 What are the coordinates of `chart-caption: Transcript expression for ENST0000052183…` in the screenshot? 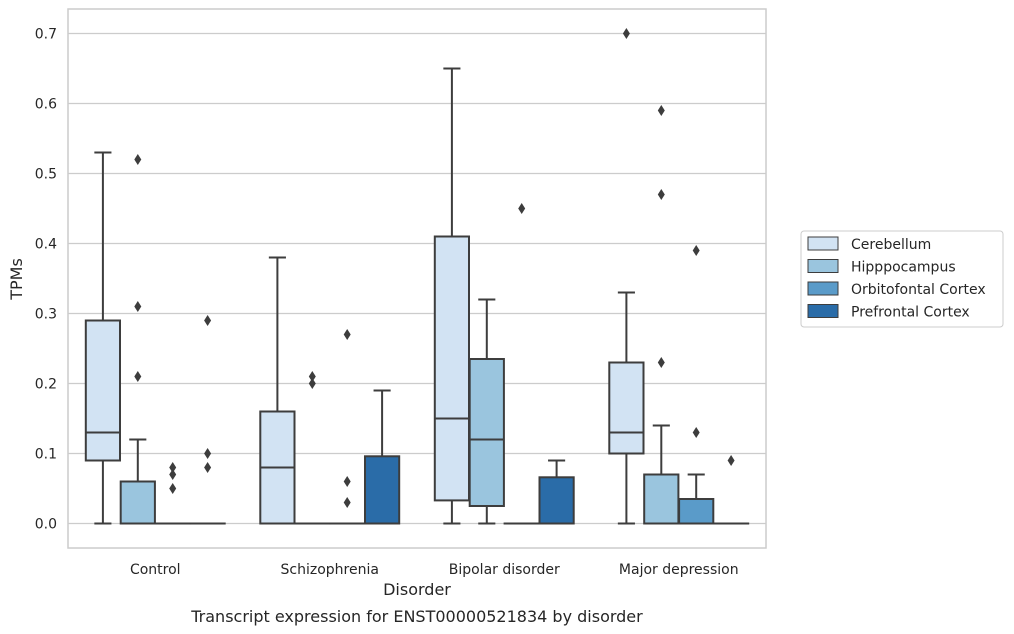 It's located at (416, 616).